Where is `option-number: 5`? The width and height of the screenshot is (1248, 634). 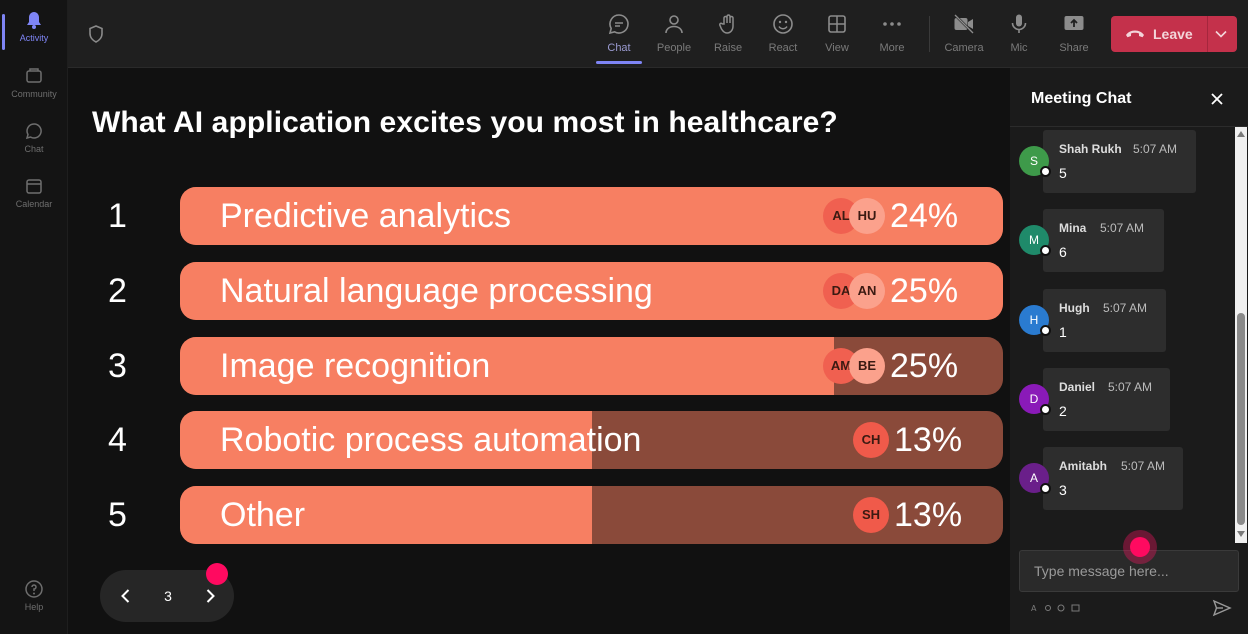
option-number: 5 is located at coordinates (117, 515).